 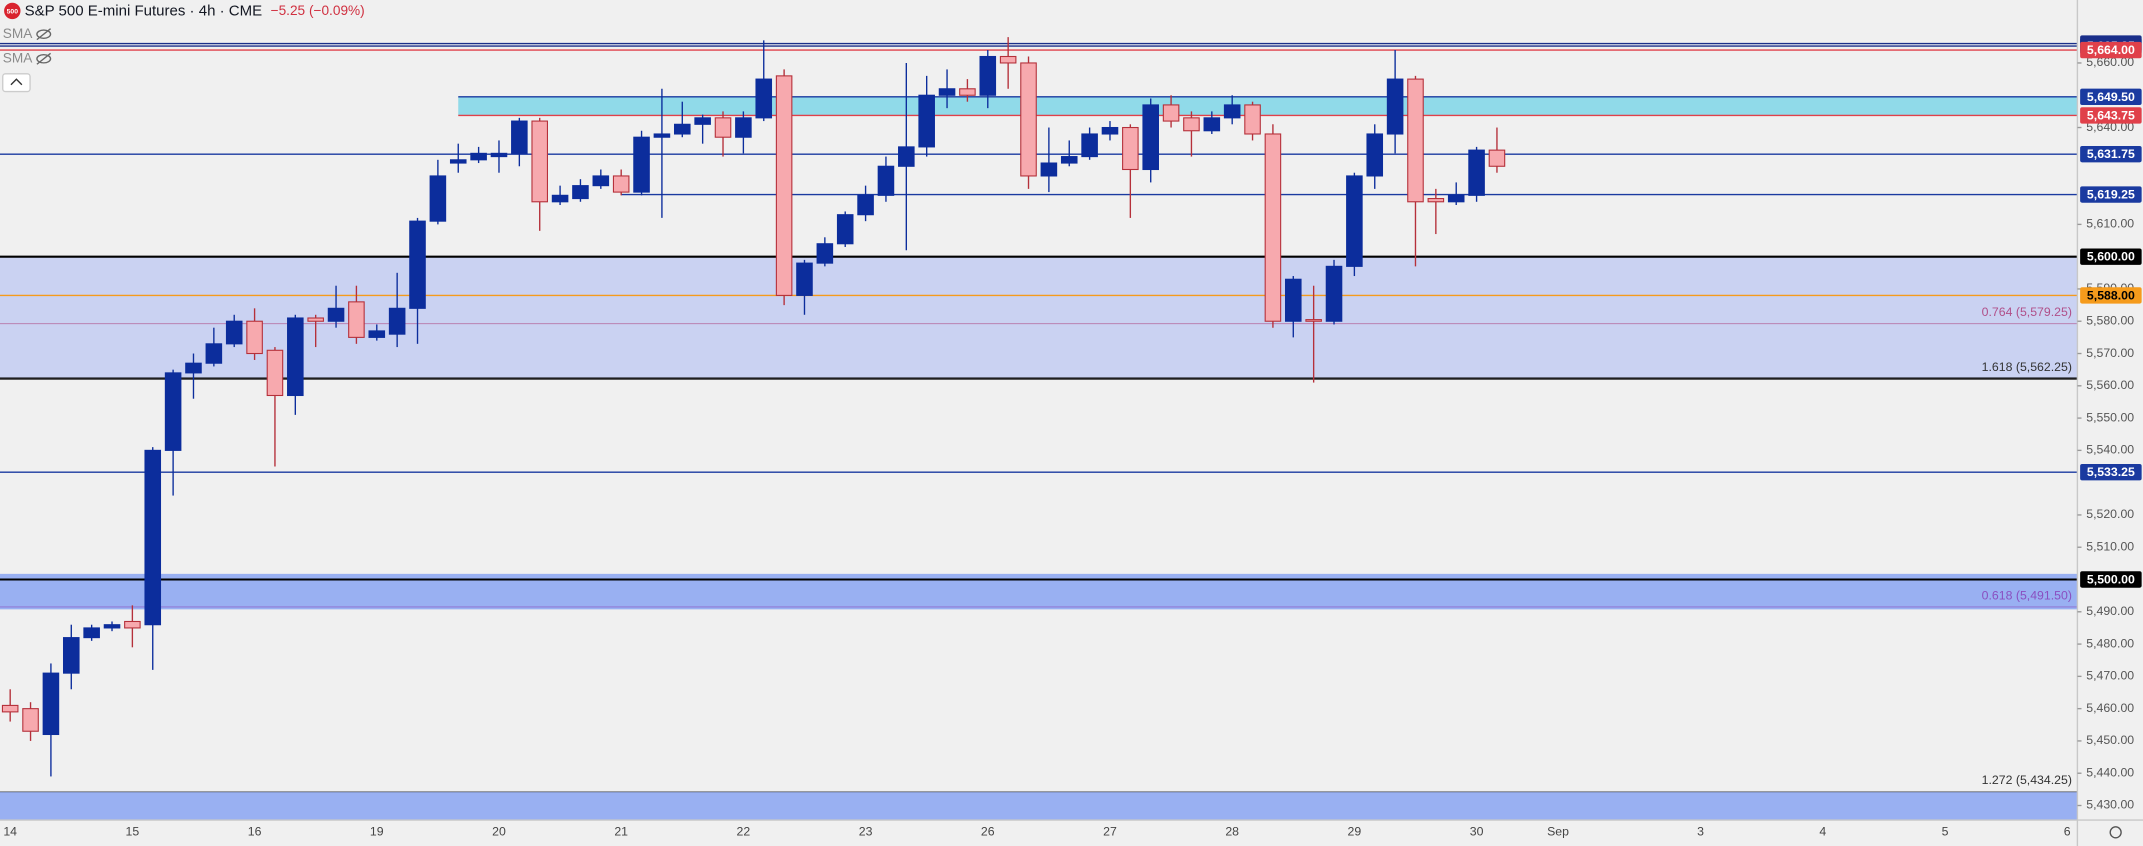 I want to click on x-tick-label: 5, so click(x=1945, y=832).